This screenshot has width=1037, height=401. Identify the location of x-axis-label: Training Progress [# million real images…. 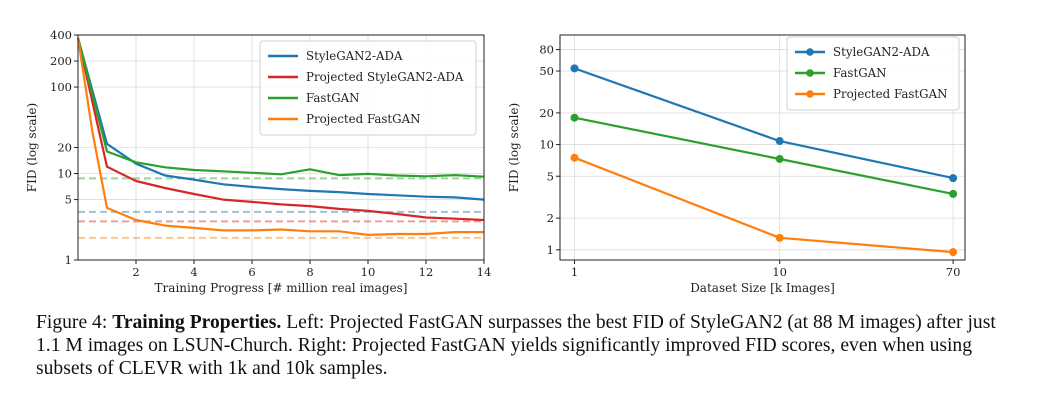
(281, 288).